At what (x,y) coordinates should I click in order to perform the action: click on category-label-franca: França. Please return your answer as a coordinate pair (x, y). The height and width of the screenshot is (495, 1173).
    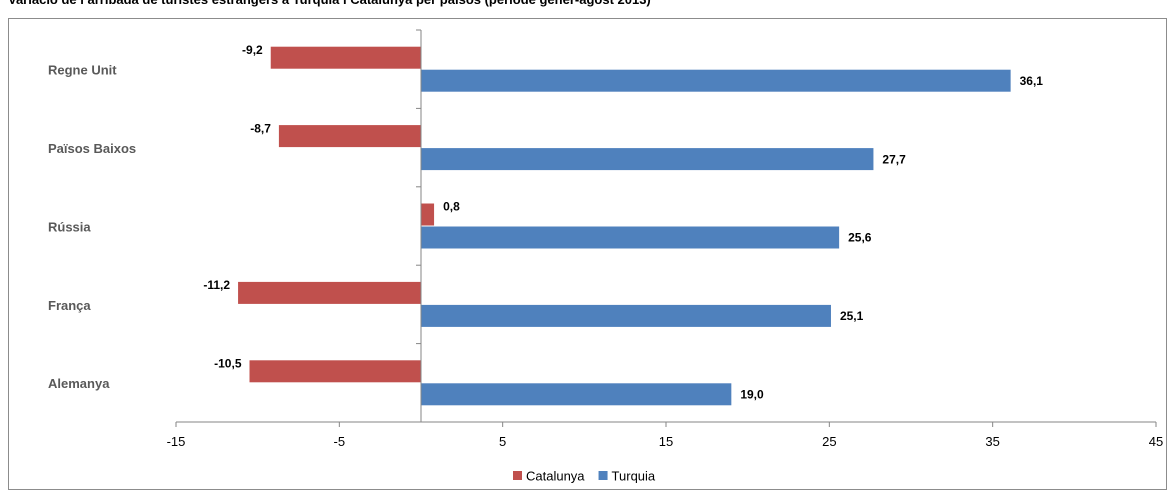
    Looking at the image, I should click on (69, 305).